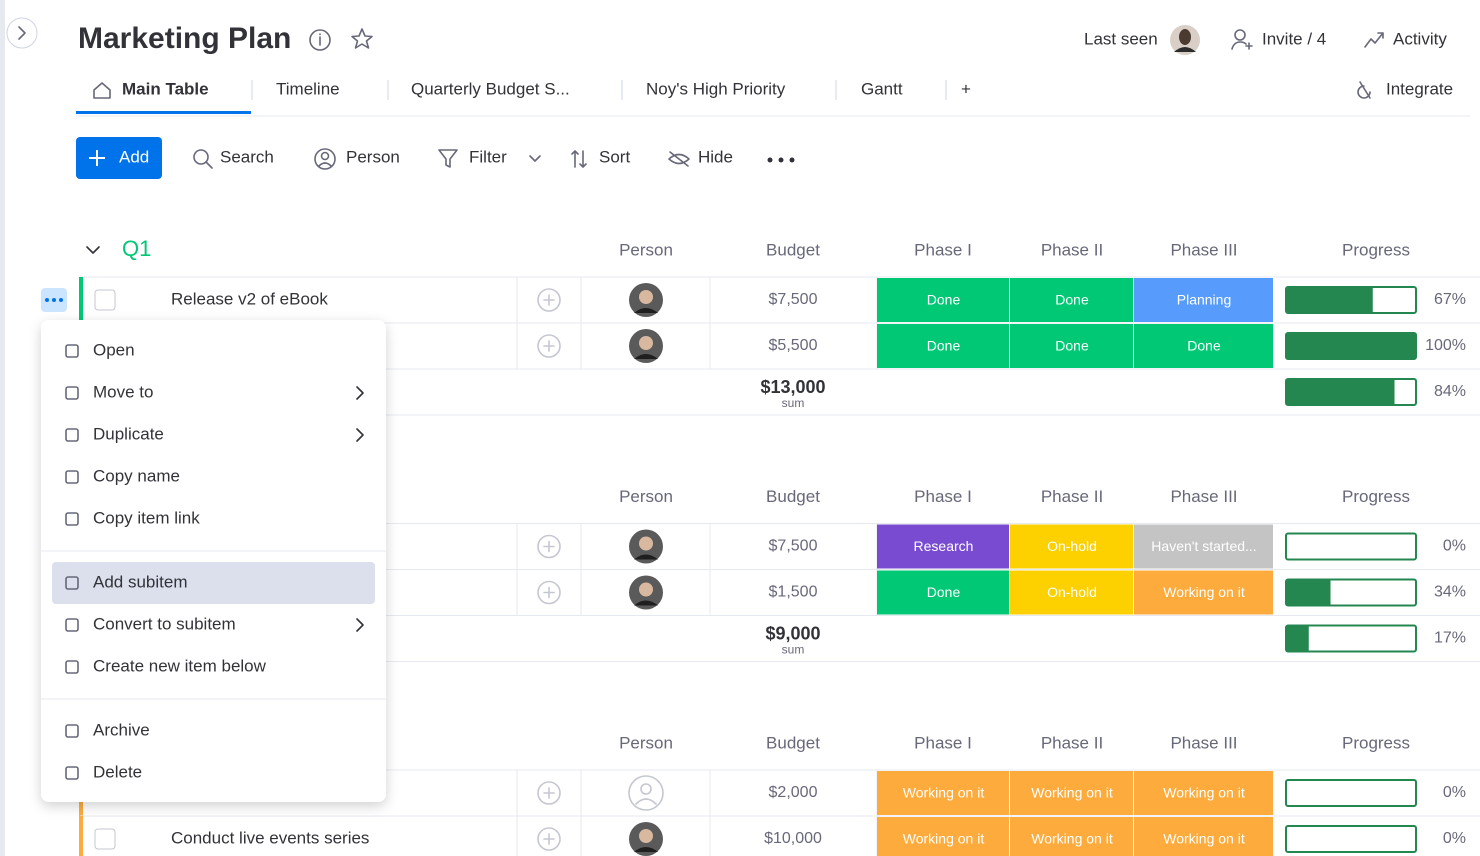 The image size is (1480, 856). I want to click on menu-item: Copy name, so click(136, 475).